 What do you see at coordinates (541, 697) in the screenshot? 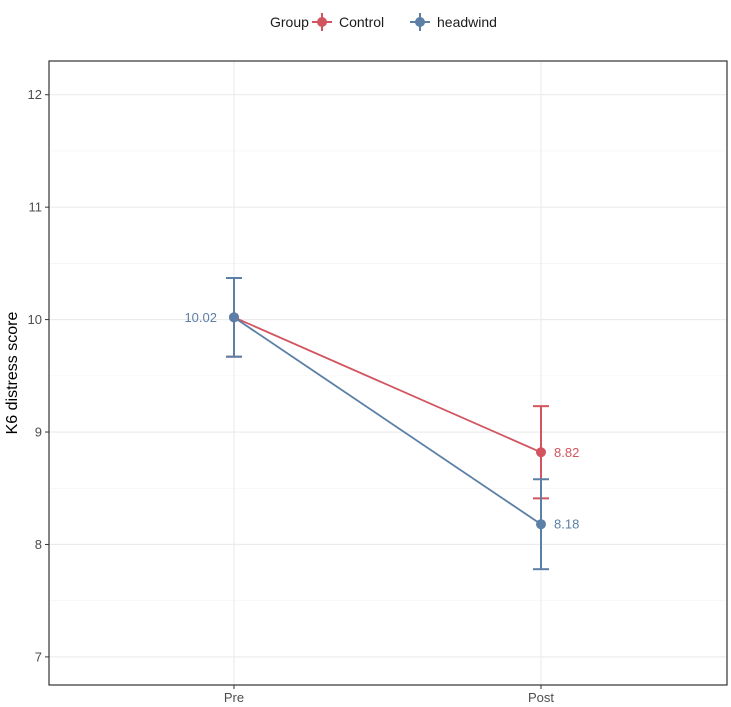
I see `x-tick-label: Post` at bounding box center [541, 697].